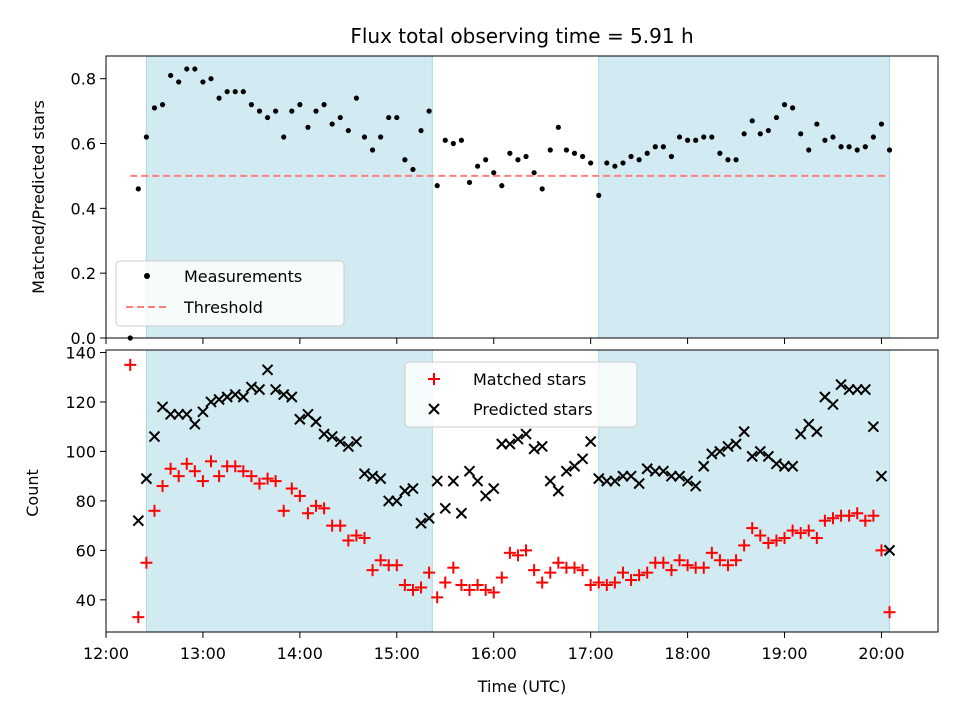 This screenshot has height=720, width=960. Describe the element at coordinates (688, 653) in the screenshot. I see `x-tick-label: 18:00` at that location.